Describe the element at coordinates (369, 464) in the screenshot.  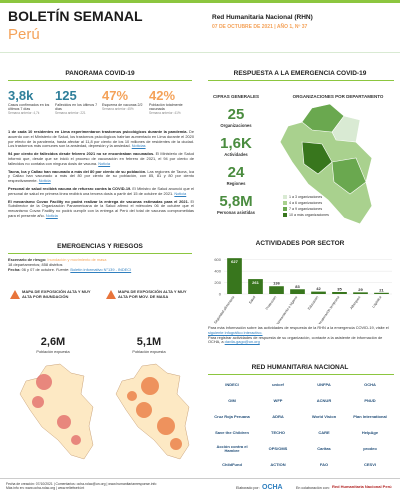
I see `partner-logo: CESVI` at that location.